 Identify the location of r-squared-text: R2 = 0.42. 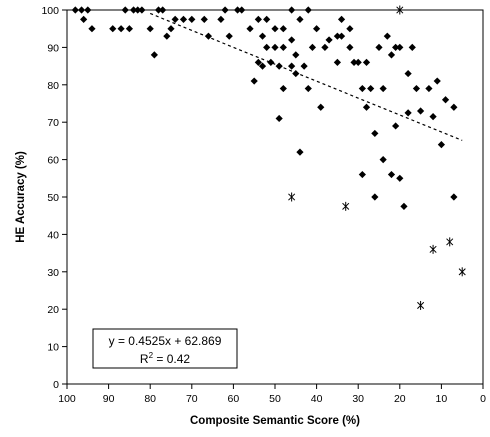
(165, 358).